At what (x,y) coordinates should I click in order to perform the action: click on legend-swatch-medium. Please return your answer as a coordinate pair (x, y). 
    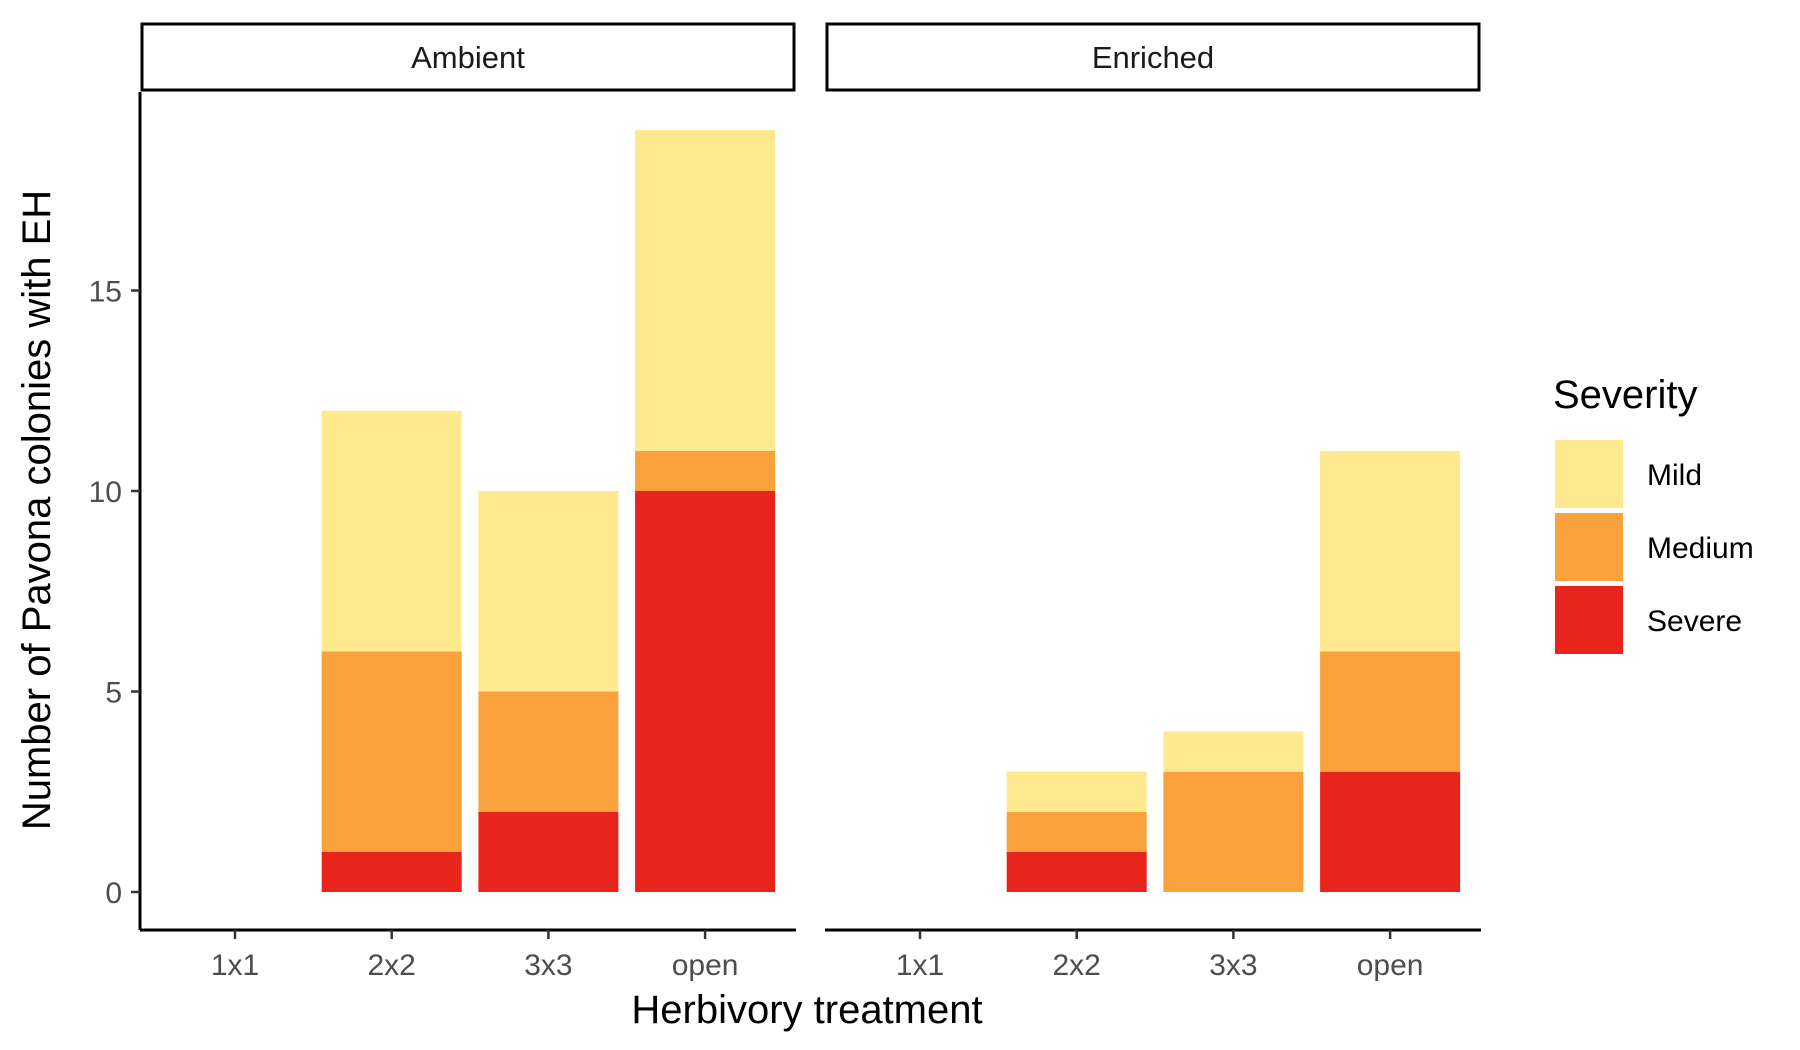
    Looking at the image, I should click on (1589, 547).